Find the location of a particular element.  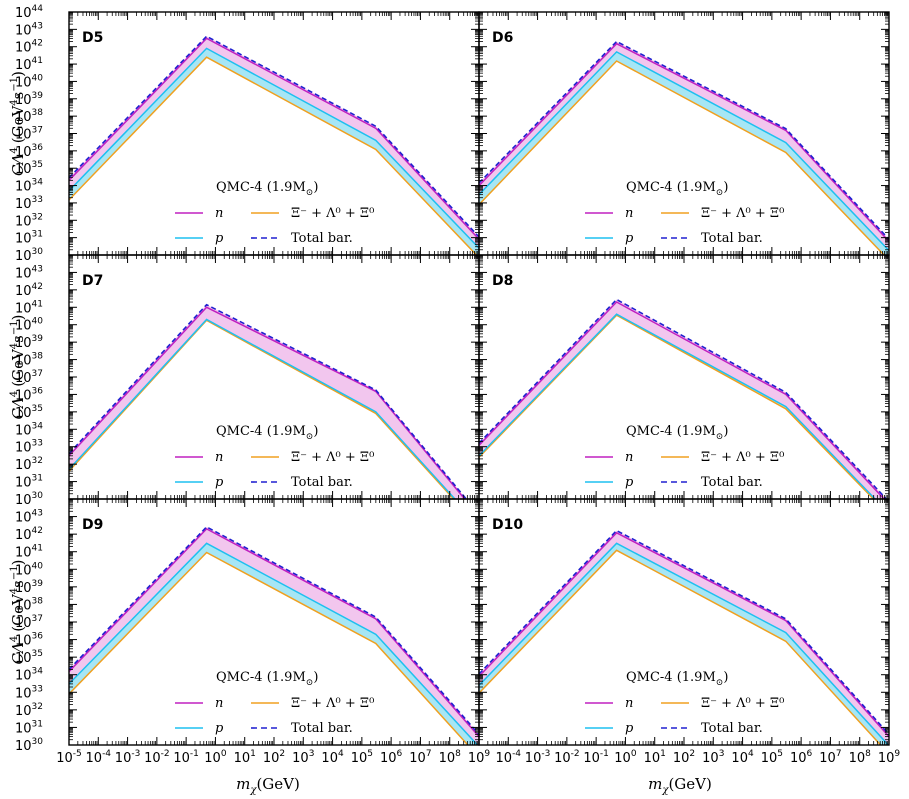

x-tick-label: 10⁵ is located at coordinates (362, 757).